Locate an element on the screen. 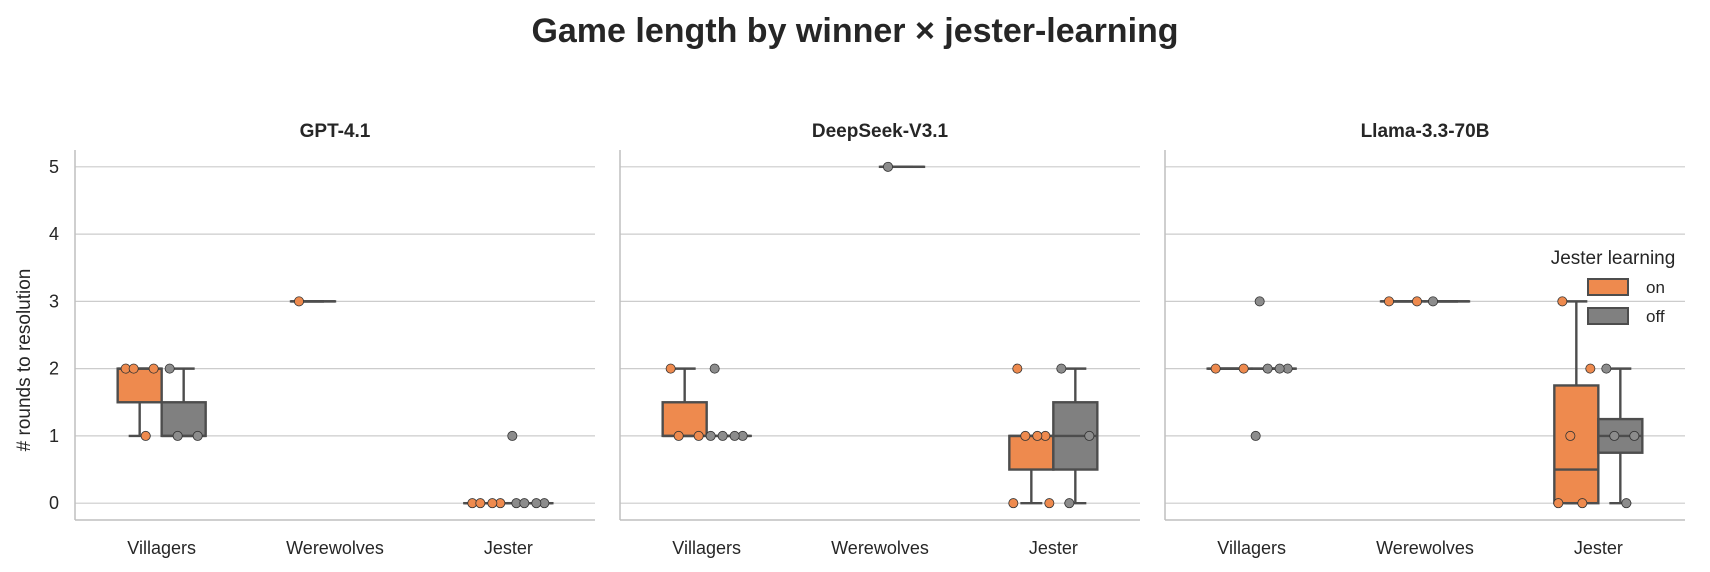  y-tick-label: 5 is located at coordinates (54, 167).